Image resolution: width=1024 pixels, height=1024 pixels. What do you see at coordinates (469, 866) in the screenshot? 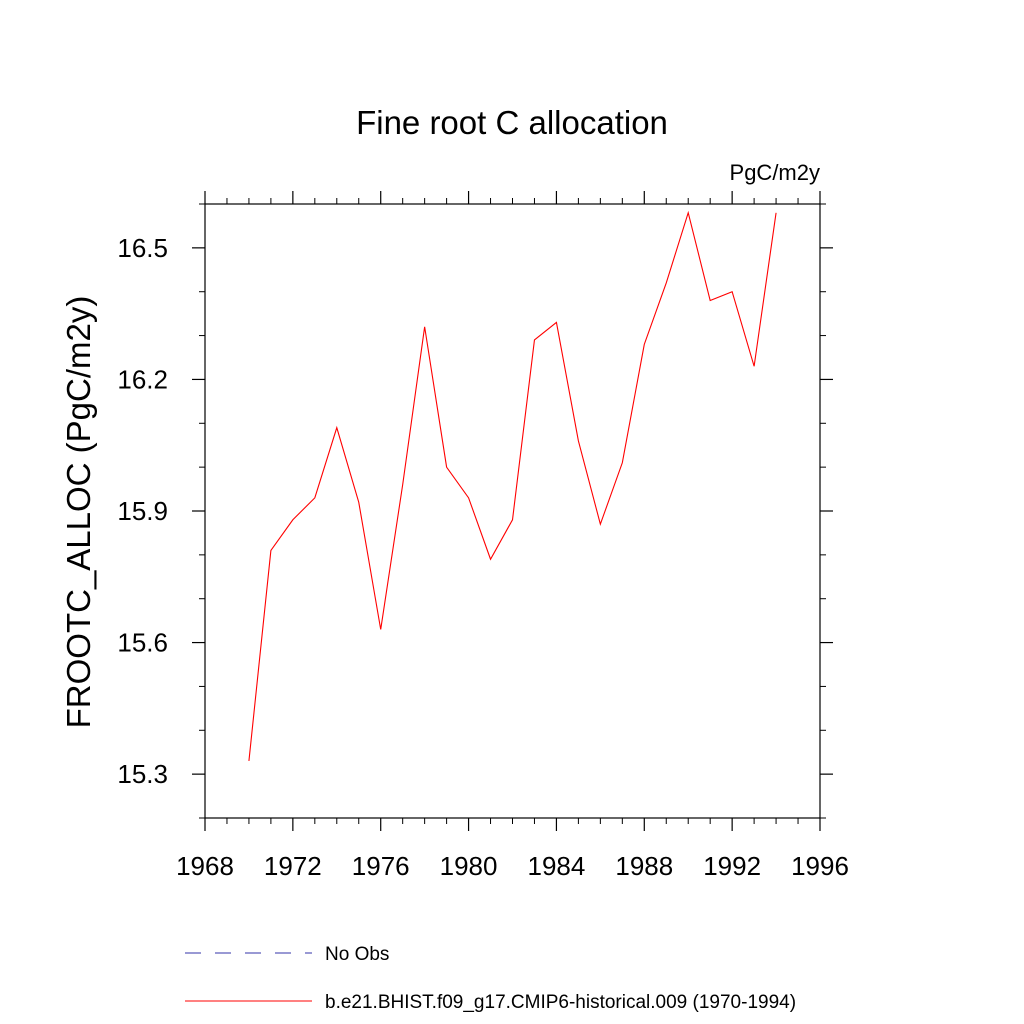
I see `x-tick-label: 1980` at bounding box center [469, 866].